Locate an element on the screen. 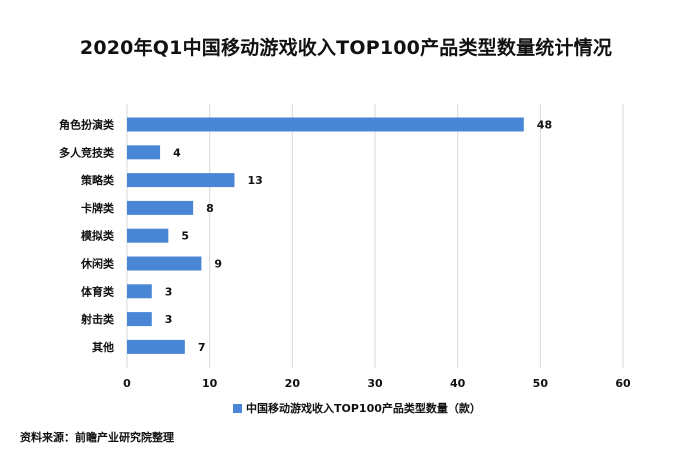  category-label: 其他 is located at coordinates (103, 347).